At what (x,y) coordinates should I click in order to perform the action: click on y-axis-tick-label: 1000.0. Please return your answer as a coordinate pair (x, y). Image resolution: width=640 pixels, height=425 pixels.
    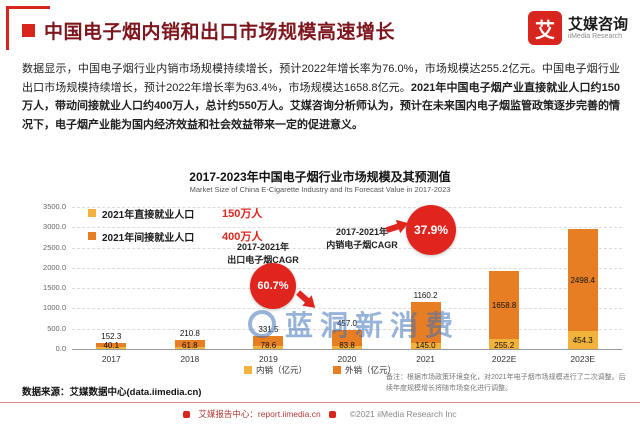
    Looking at the image, I should click on (54, 308).